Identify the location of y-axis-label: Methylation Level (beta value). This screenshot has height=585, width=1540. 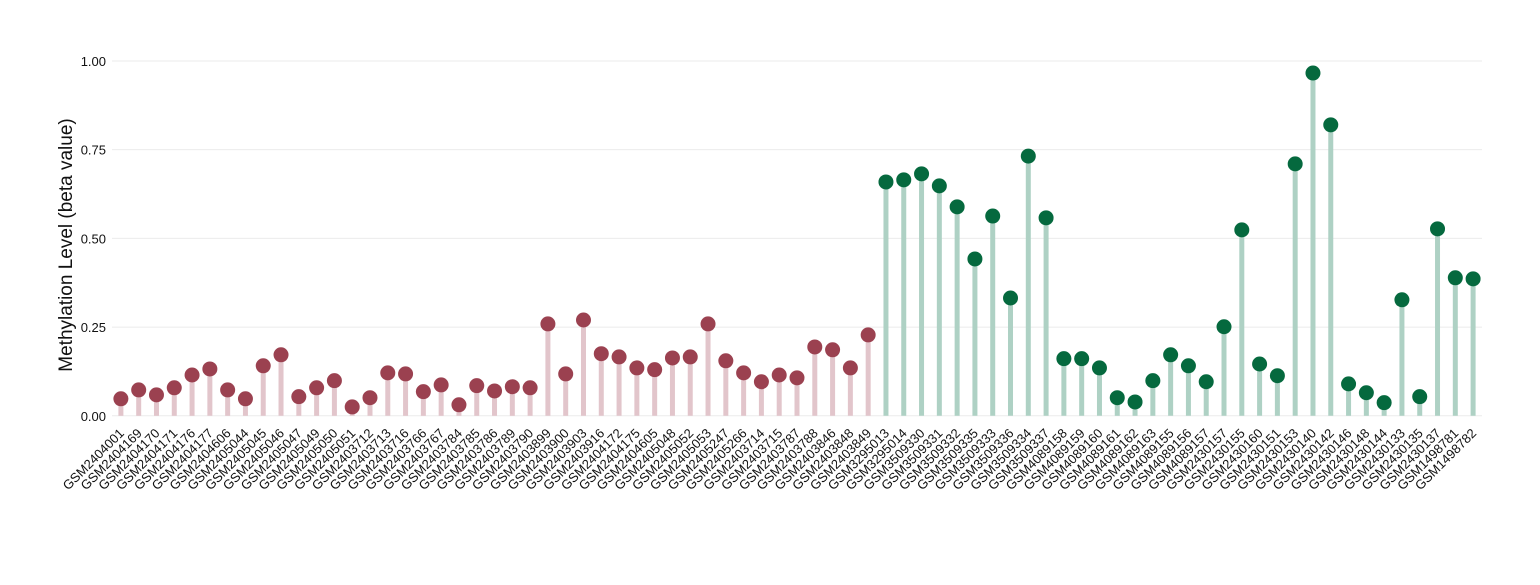
(66, 244).